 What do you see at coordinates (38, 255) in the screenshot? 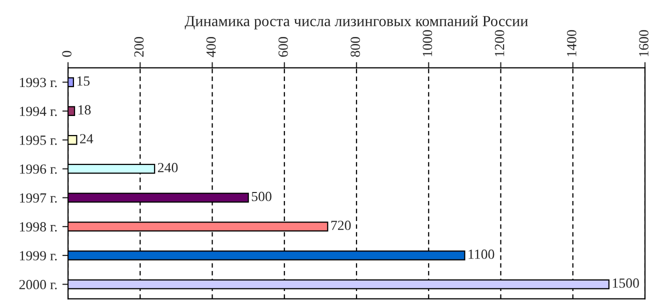
I see `y-tick-label: 1999 г.` at bounding box center [38, 255].